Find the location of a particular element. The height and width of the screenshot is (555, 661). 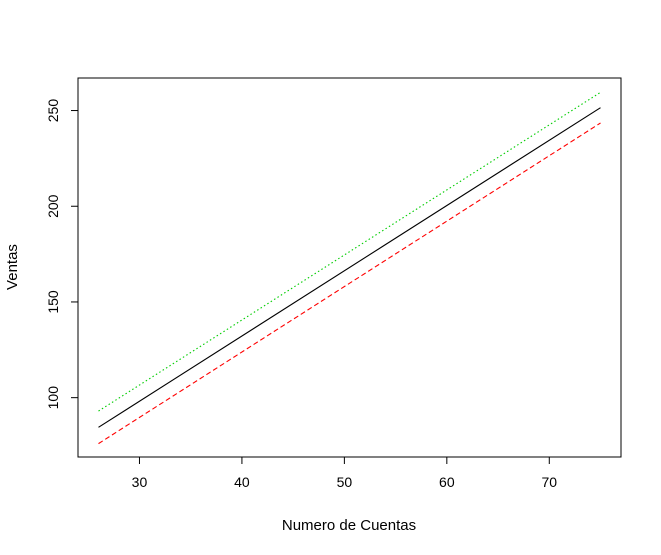

x-axis-label: Numero de Cuentas is located at coordinates (349, 525).